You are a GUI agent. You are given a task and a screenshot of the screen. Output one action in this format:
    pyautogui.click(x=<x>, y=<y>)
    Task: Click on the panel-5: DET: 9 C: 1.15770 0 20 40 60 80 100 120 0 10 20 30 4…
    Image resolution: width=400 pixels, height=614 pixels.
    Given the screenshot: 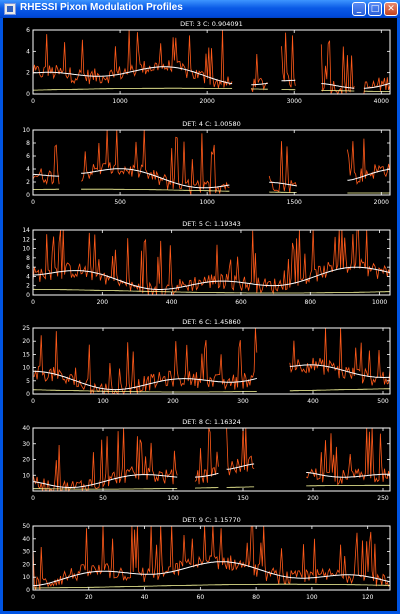 What is the action you would take?
    pyautogui.click(x=206, y=558)
    